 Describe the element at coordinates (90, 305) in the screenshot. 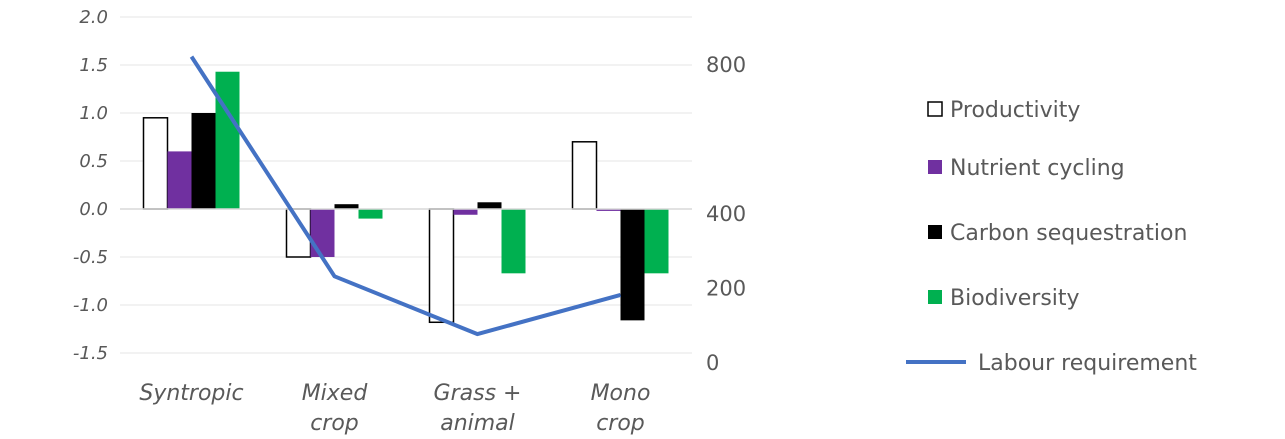

I see `left-axis-tick-label: -1.0` at that location.